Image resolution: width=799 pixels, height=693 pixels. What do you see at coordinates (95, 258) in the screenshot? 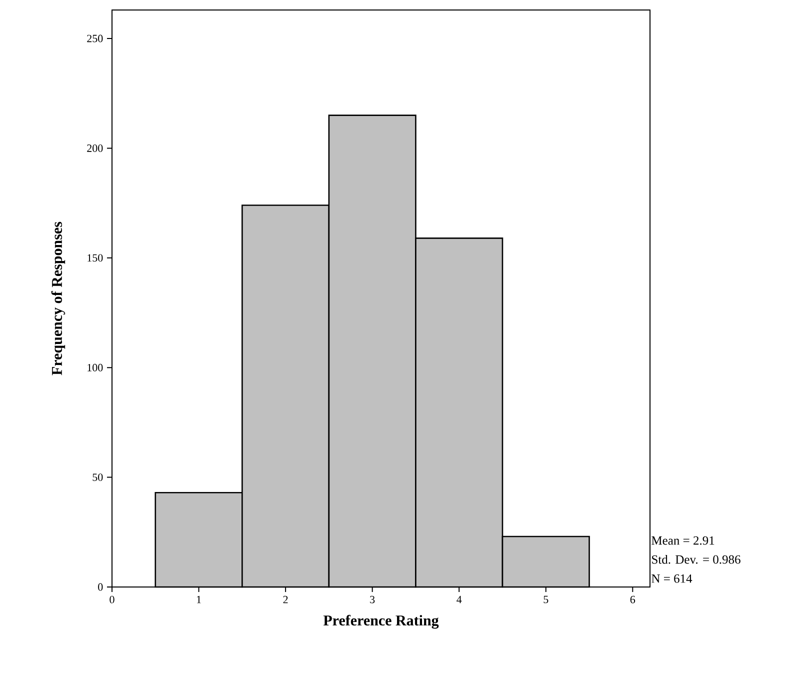
I see `y-tick-label: 150` at bounding box center [95, 258].